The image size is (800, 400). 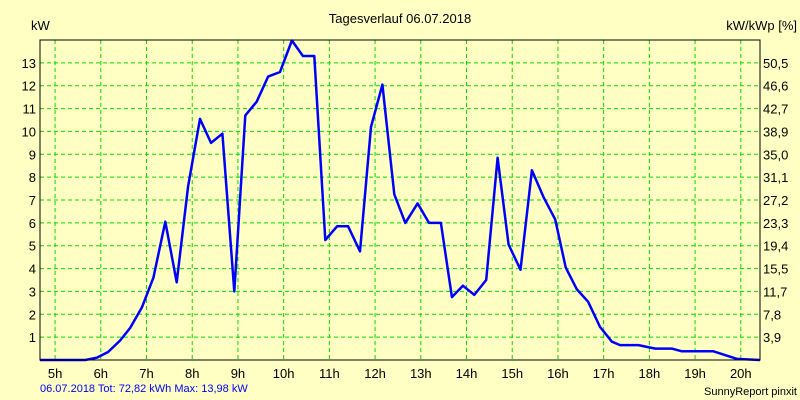 What do you see at coordinates (101, 373) in the screenshot?
I see `x-tick-label: 6h` at bounding box center [101, 373].